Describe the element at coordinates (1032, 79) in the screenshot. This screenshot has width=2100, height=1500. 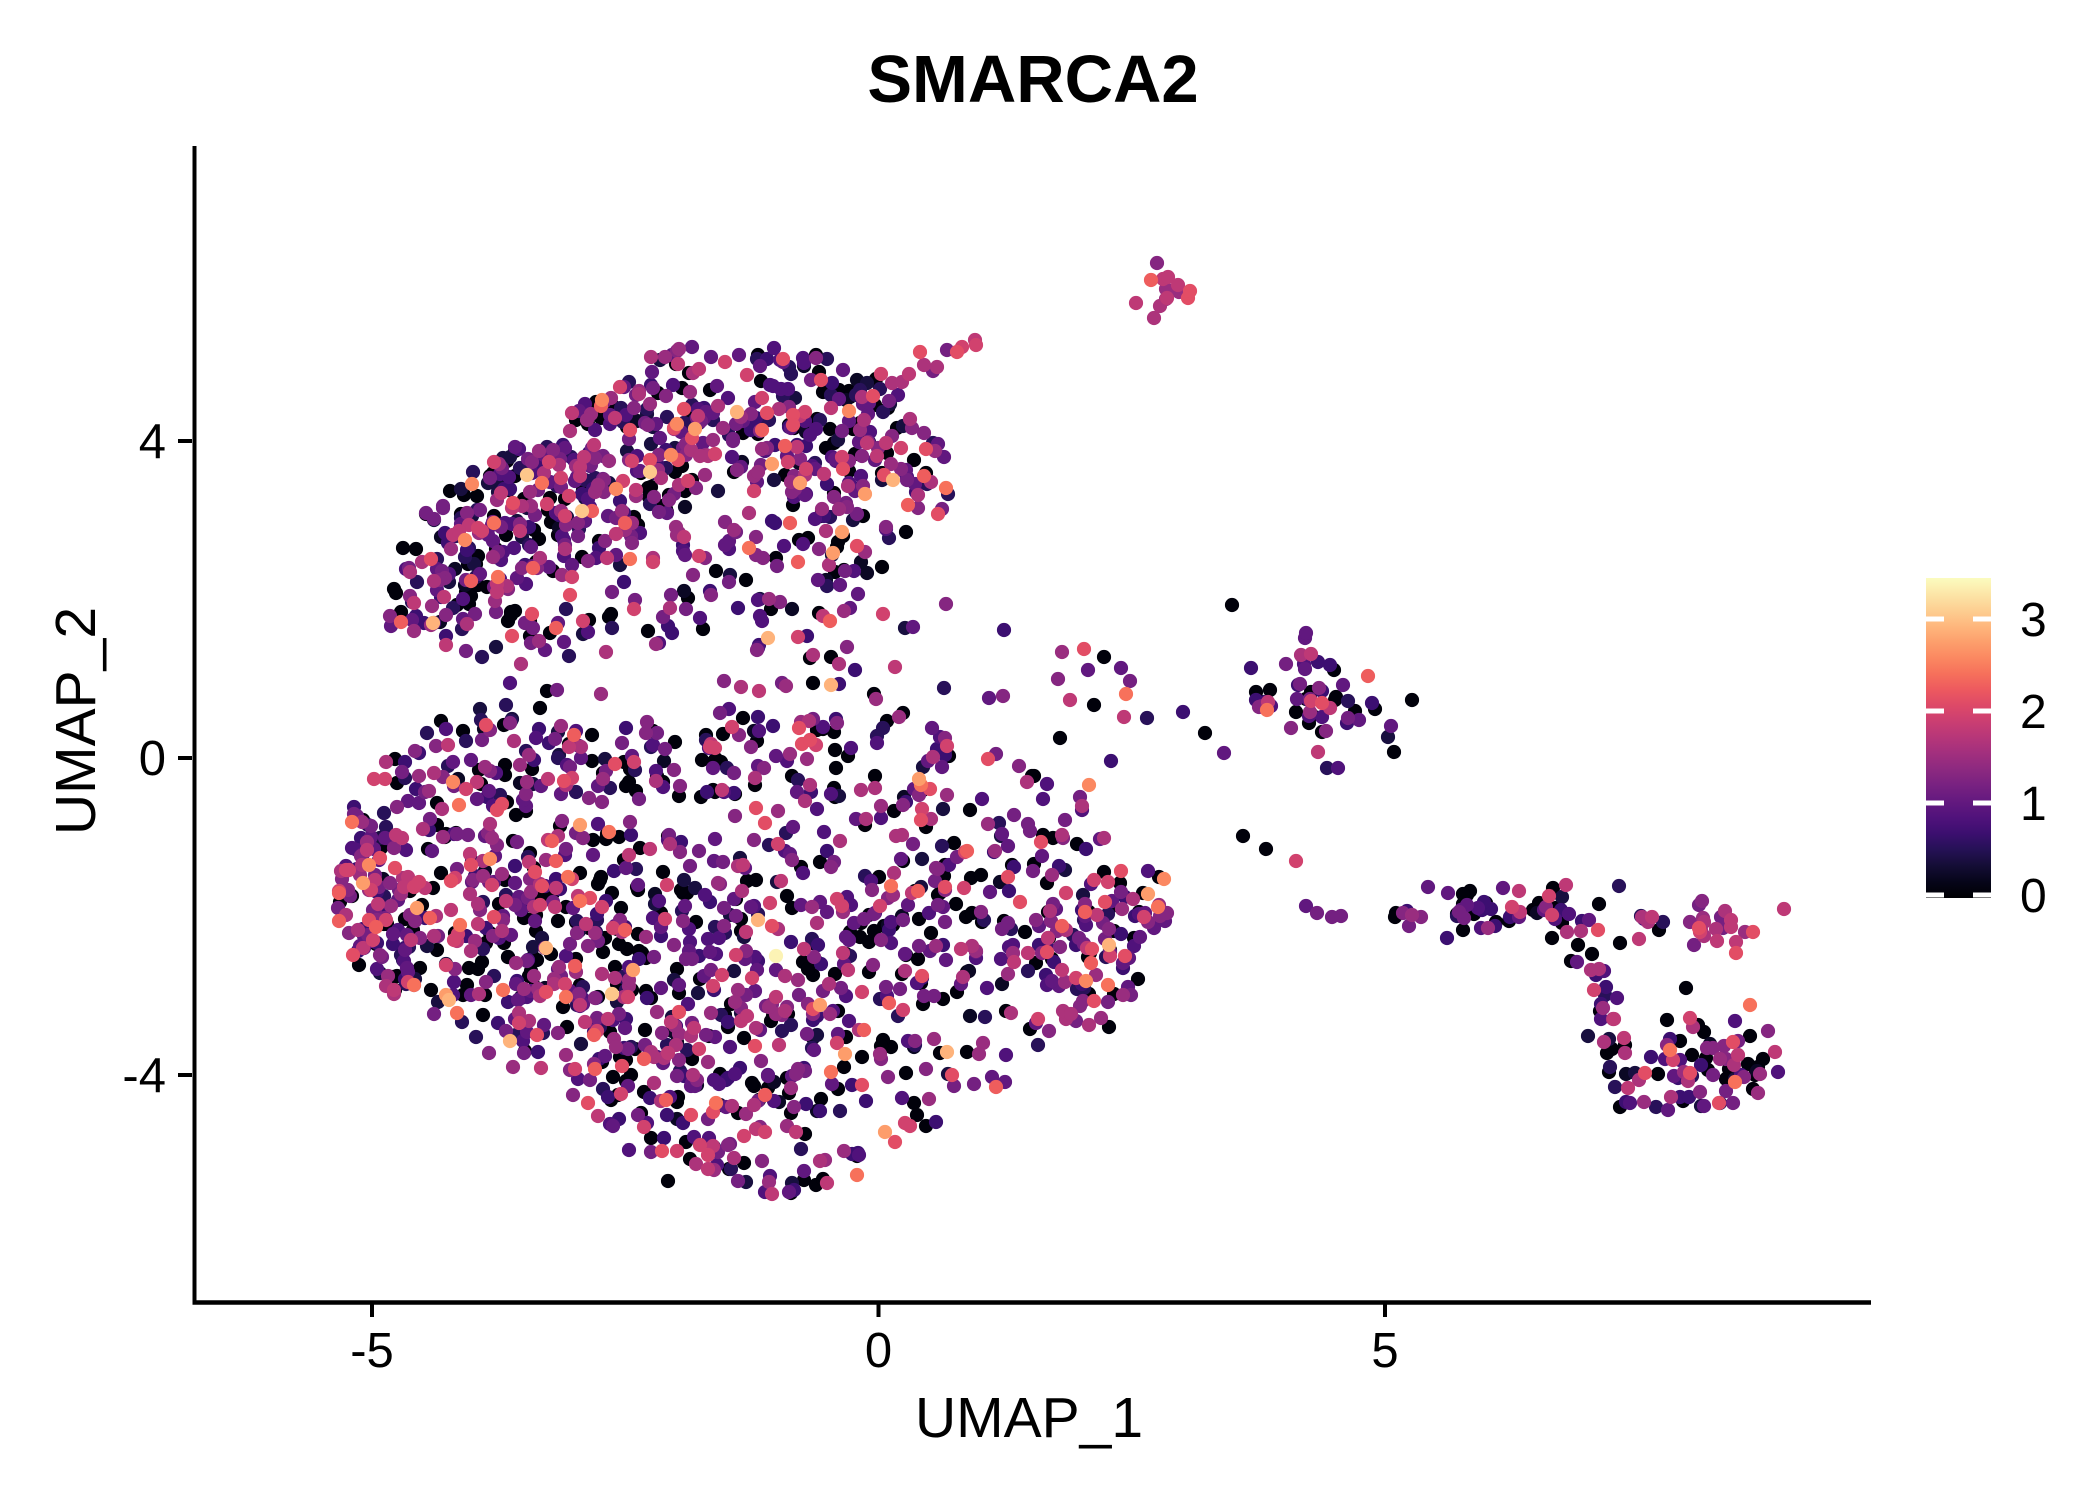
I see `svg-text: SMARCA2` at that location.